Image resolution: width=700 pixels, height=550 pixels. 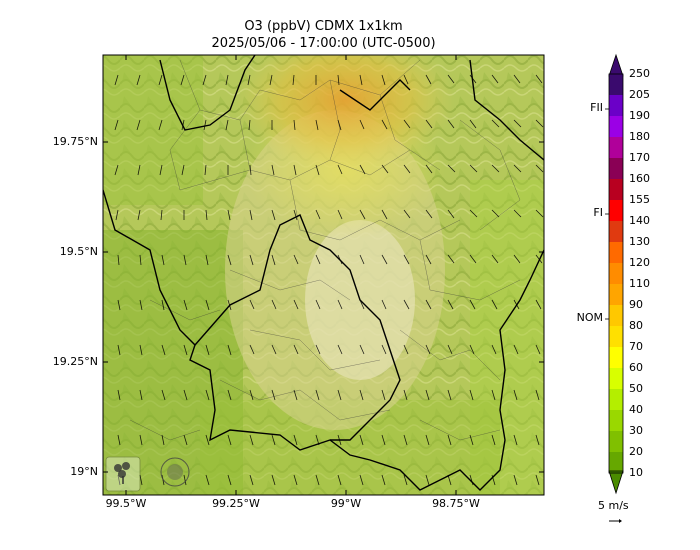 What do you see at coordinates (345, 112) in the screenshot?
I see `ozone-hotspot` at bounding box center [345, 112].